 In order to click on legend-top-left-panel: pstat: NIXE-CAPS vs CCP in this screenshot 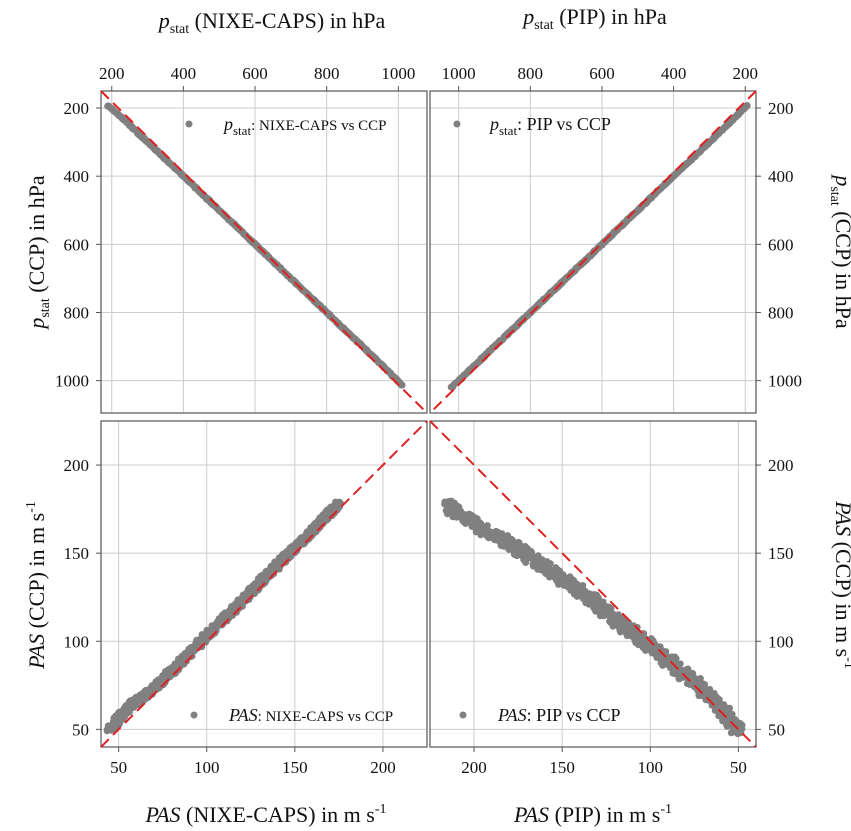, I will do `click(286, 126)`.